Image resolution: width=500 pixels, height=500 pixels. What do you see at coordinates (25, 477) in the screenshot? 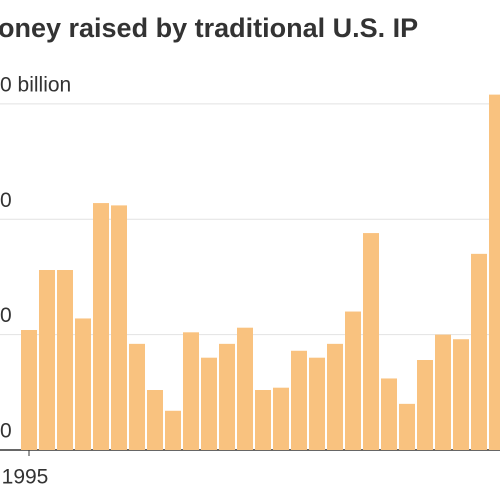
I see `x-tick-label: 1995` at bounding box center [25, 477].